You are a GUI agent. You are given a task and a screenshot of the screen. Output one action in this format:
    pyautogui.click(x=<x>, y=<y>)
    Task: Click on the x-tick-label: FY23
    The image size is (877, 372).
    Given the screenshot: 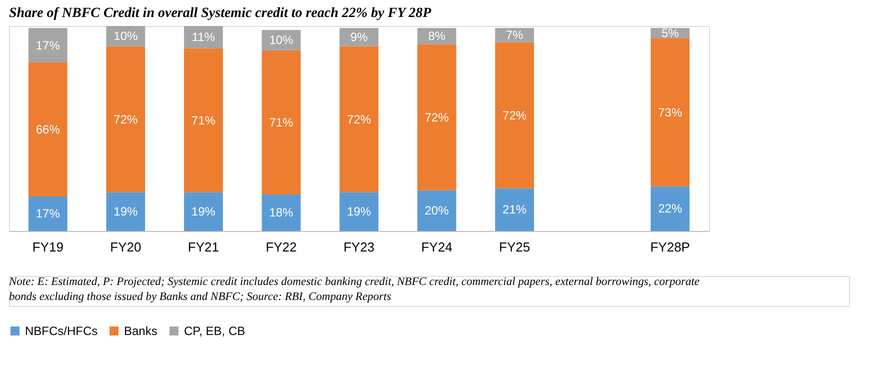 What is the action you would take?
    pyautogui.click(x=359, y=247)
    